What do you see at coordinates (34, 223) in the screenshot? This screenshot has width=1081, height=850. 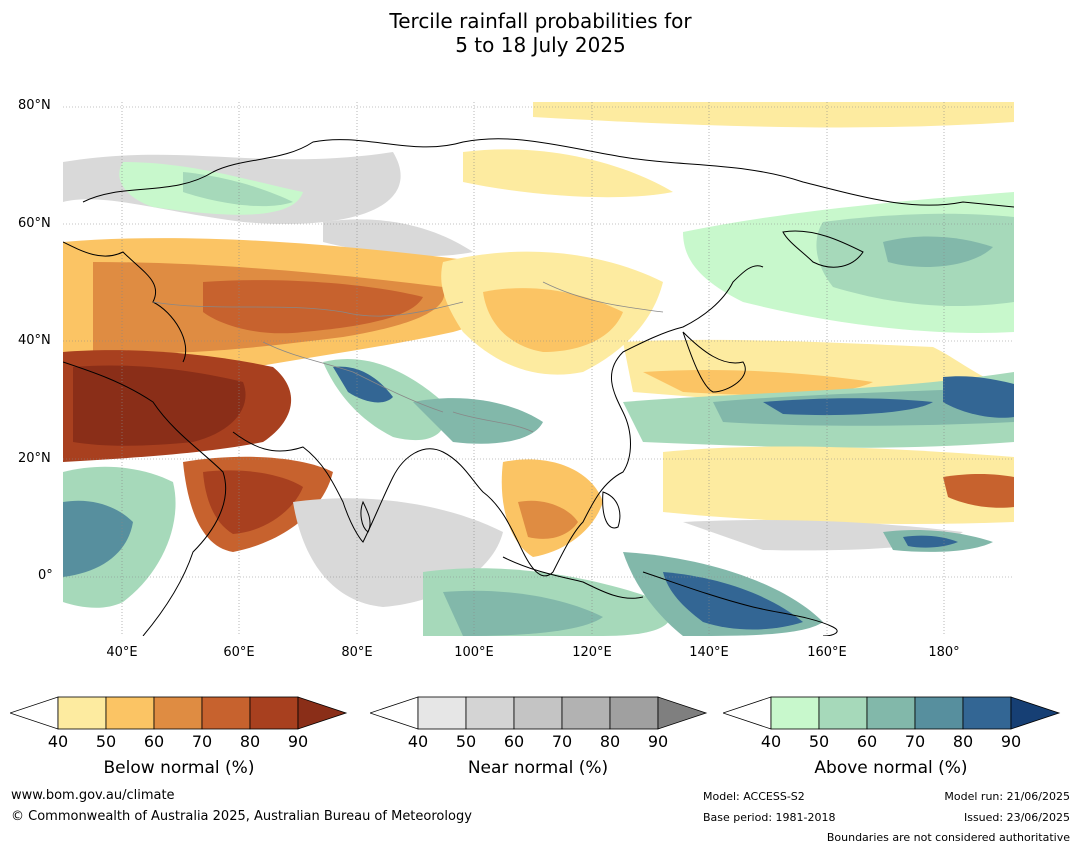 I see `lat-label-60n: 60°N` at bounding box center [34, 223].